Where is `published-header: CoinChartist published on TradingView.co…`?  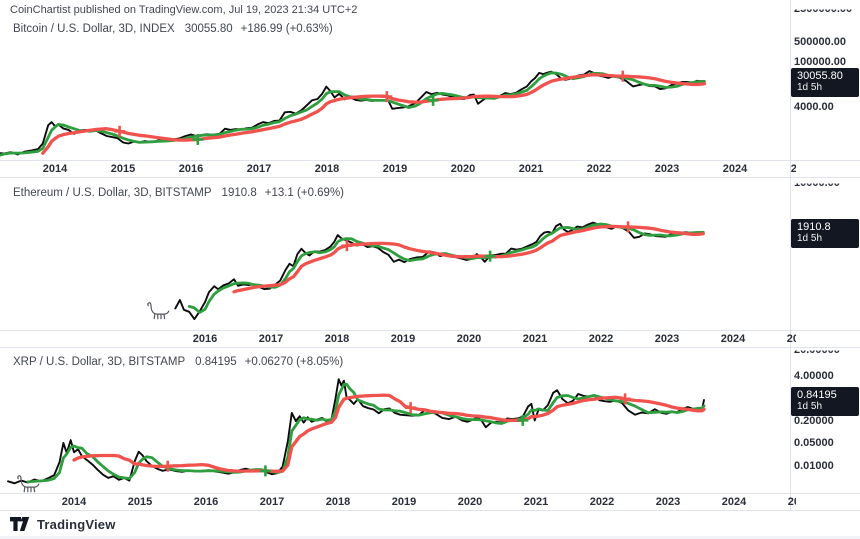 published-header: CoinChartist published on TradingView.co… is located at coordinates (184, 10).